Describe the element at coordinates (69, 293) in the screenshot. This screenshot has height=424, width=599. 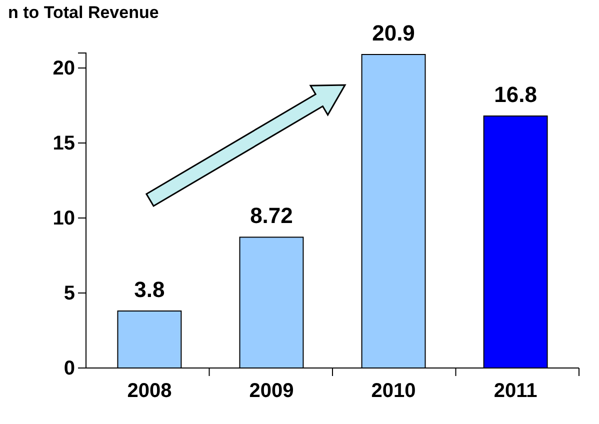
I see `y-tick-label: 5` at that location.